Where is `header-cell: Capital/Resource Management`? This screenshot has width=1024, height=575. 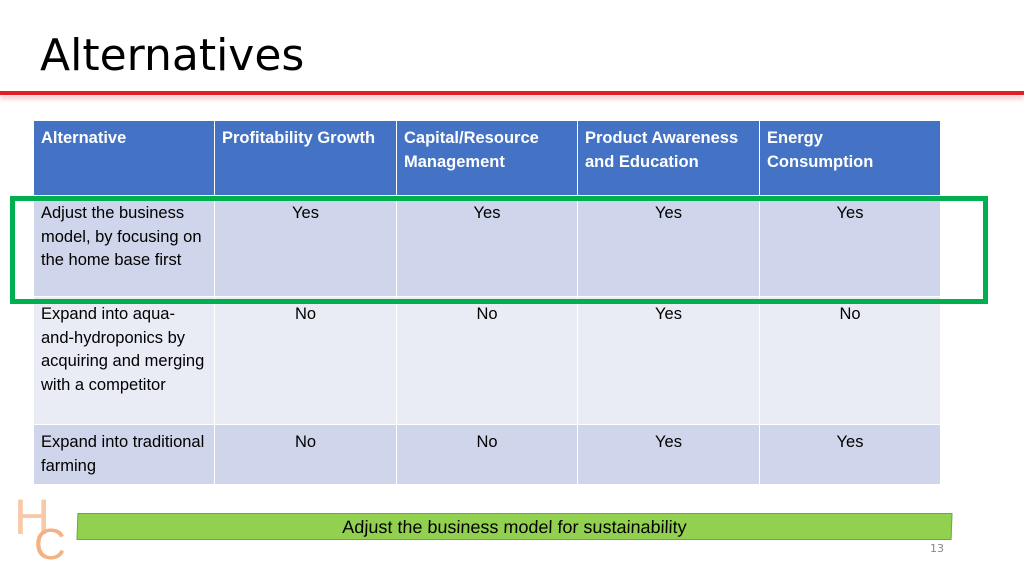 header-cell: Capital/Resource Management is located at coordinates (487, 158).